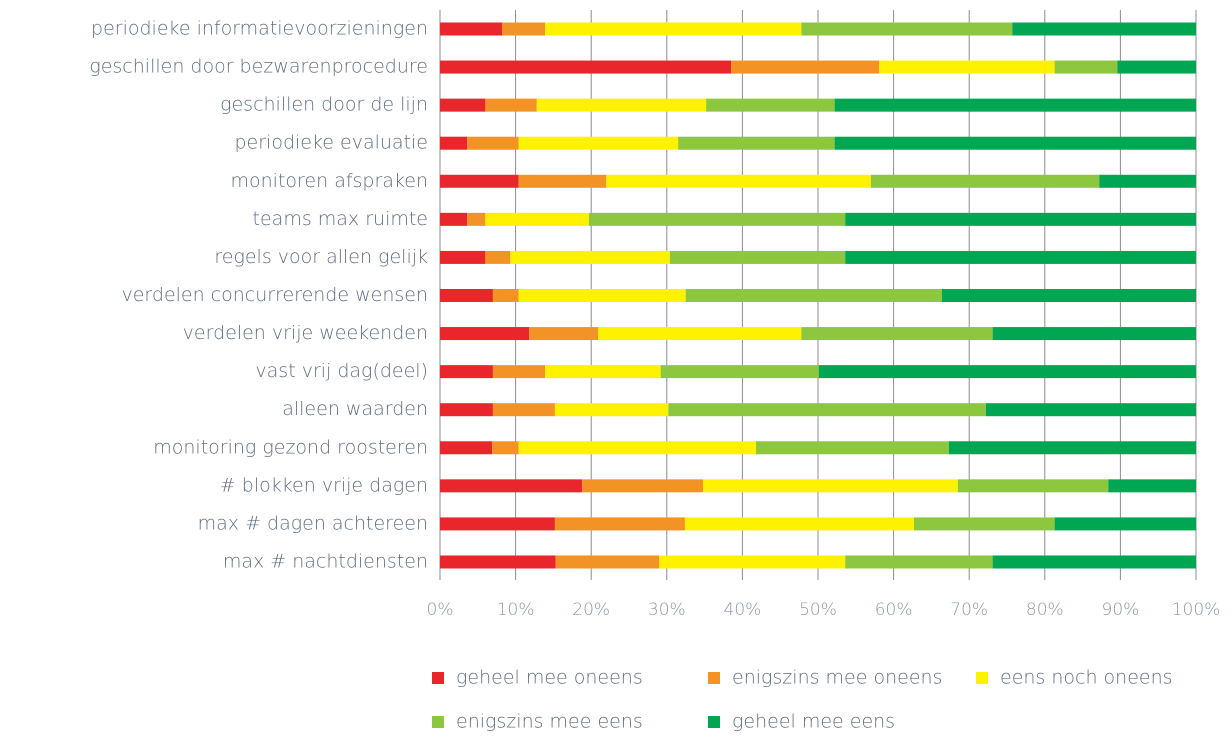  What do you see at coordinates (516, 610) in the screenshot?
I see `x-tick-label: 10%` at bounding box center [516, 610].